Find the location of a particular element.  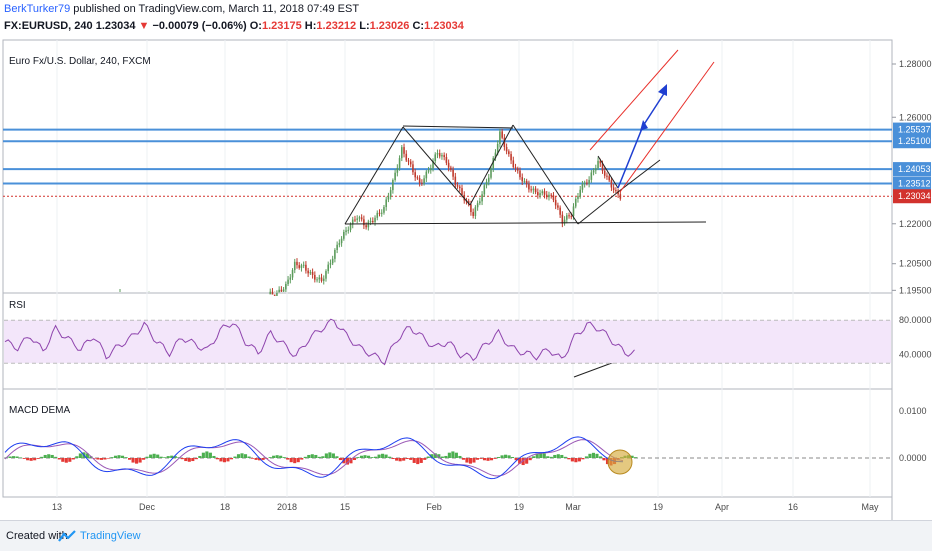

rsi-pane-title: RSI is located at coordinates (17, 305).